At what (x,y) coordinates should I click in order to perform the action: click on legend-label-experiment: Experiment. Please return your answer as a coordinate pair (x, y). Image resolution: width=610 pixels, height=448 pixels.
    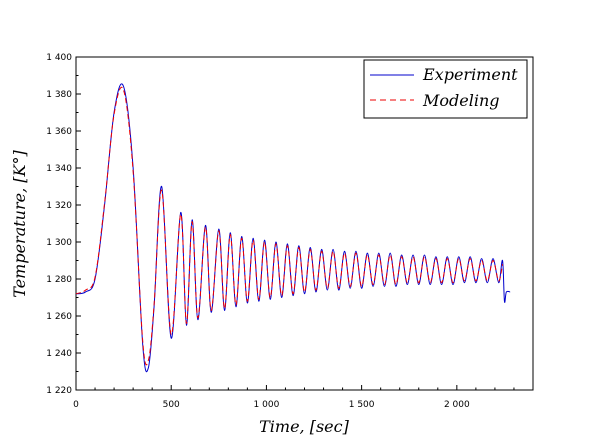
    Looking at the image, I should click on (470, 74).